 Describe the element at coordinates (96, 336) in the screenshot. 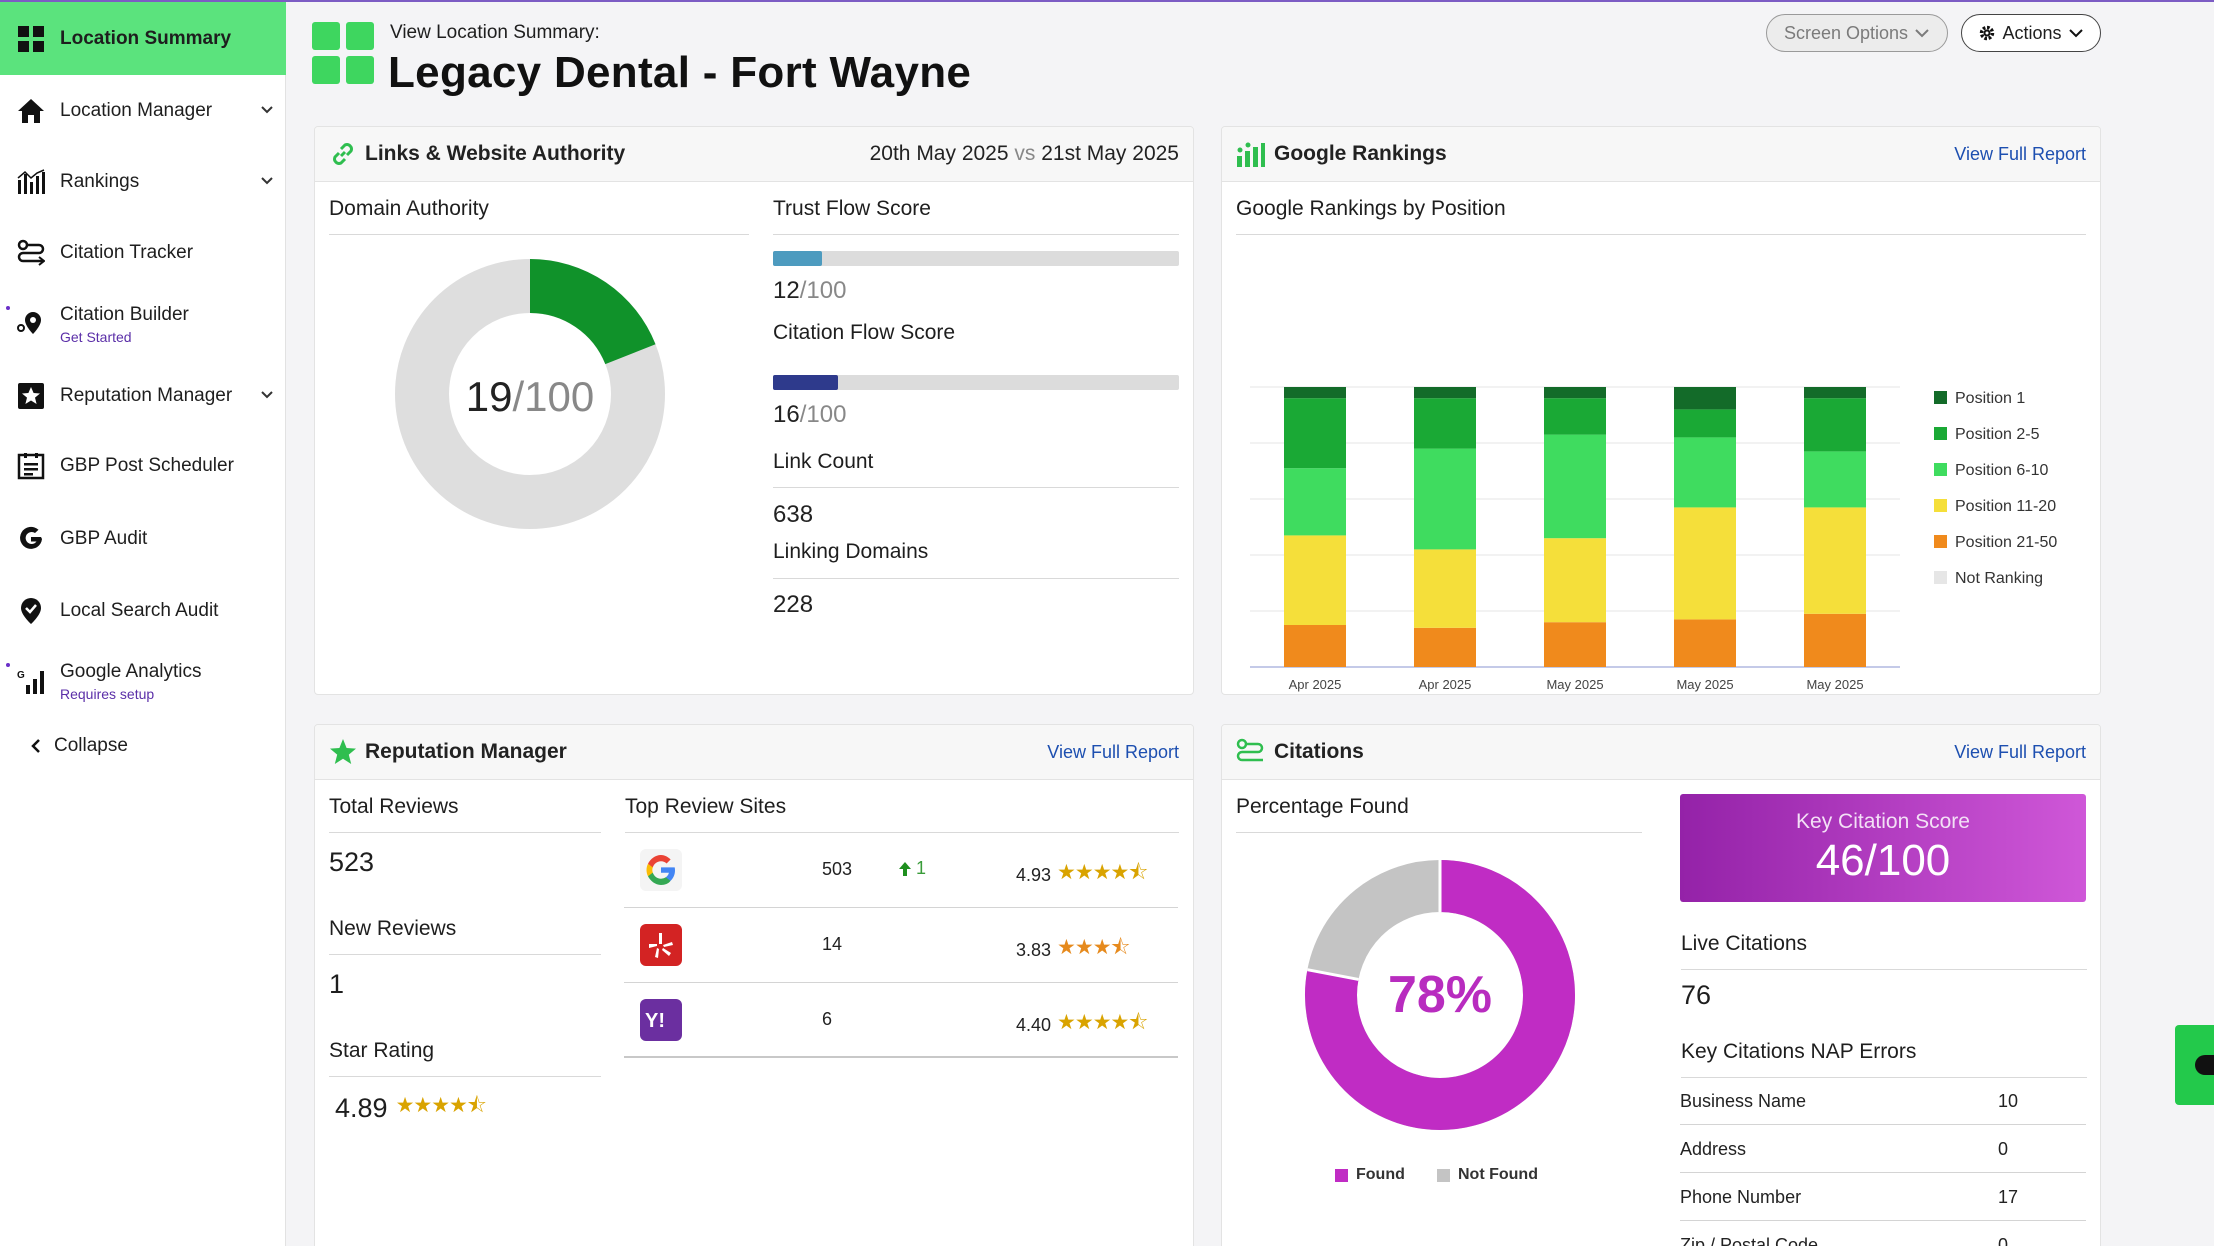

I see `sidebar-item-sublabel: Get Started` at that location.